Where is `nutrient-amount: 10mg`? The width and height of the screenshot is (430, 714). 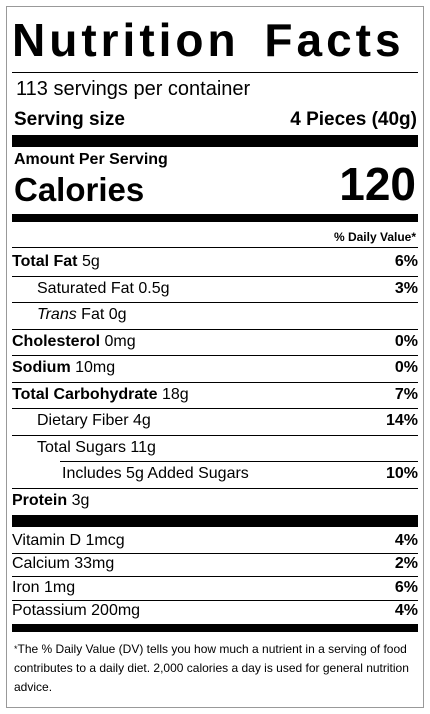 nutrient-amount: 10mg is located at coordinates (95, 368).